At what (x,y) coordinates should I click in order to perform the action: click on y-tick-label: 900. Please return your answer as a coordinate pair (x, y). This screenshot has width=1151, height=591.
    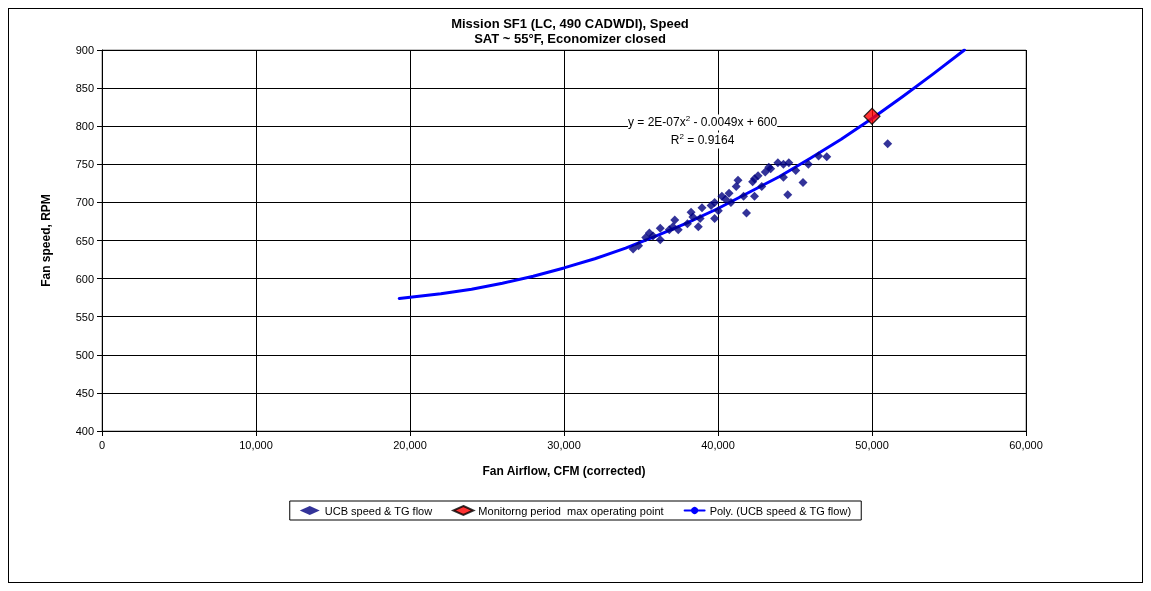
    Looking at the image, I should click on (84, 50).